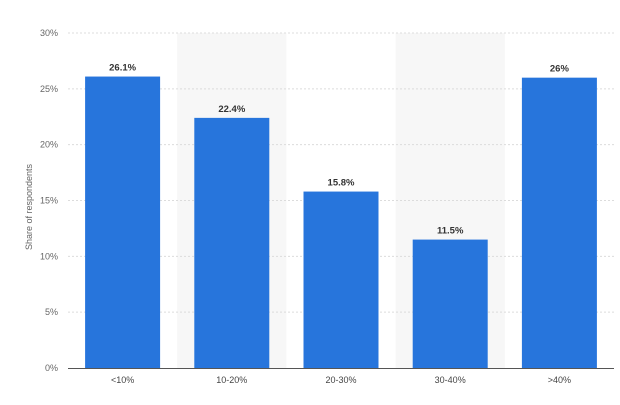  I want to click on data-label: 26%, so click(560, 69).